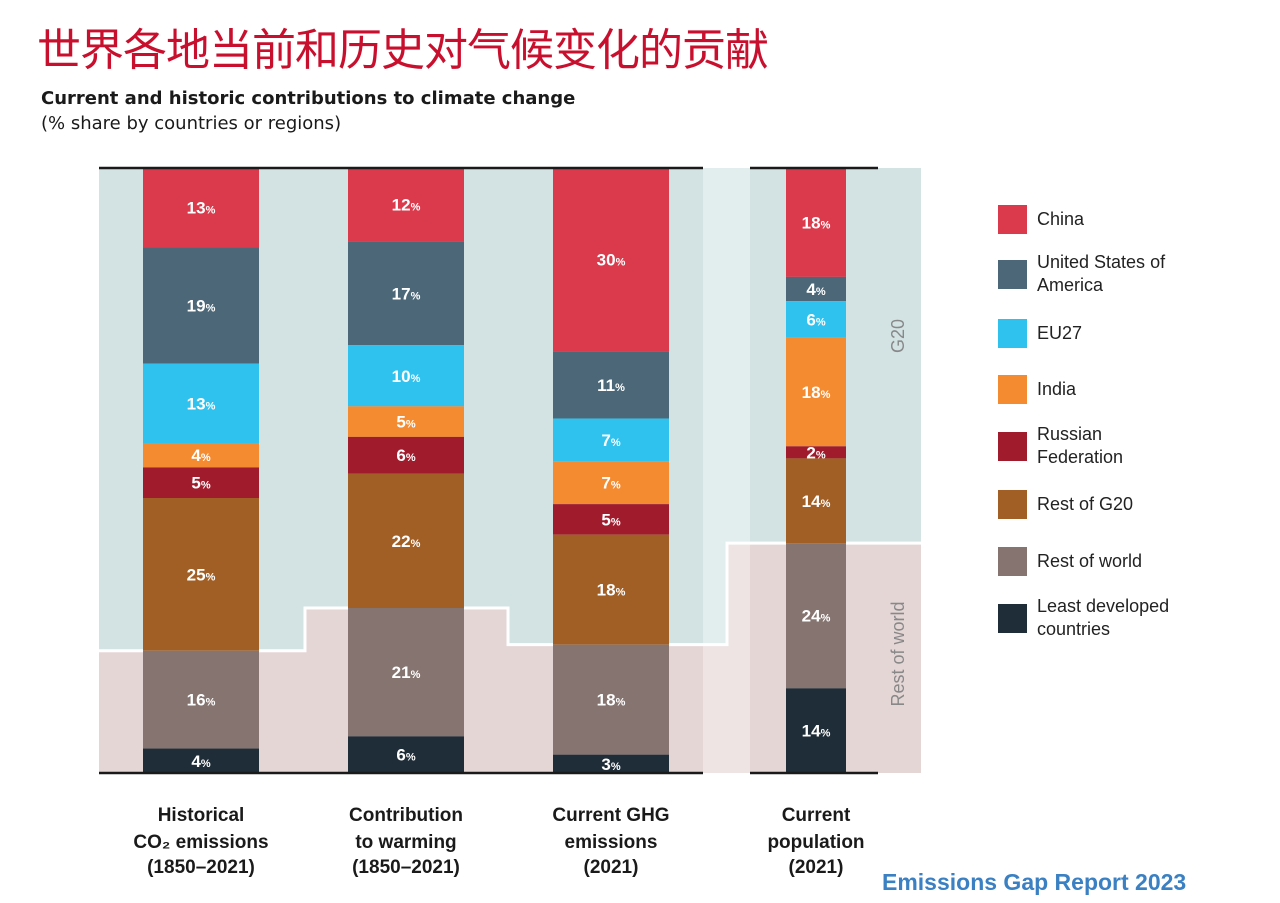 This screenshot has height=903, width=1280. I want to click on legend-label: China, so click(1061, 219).